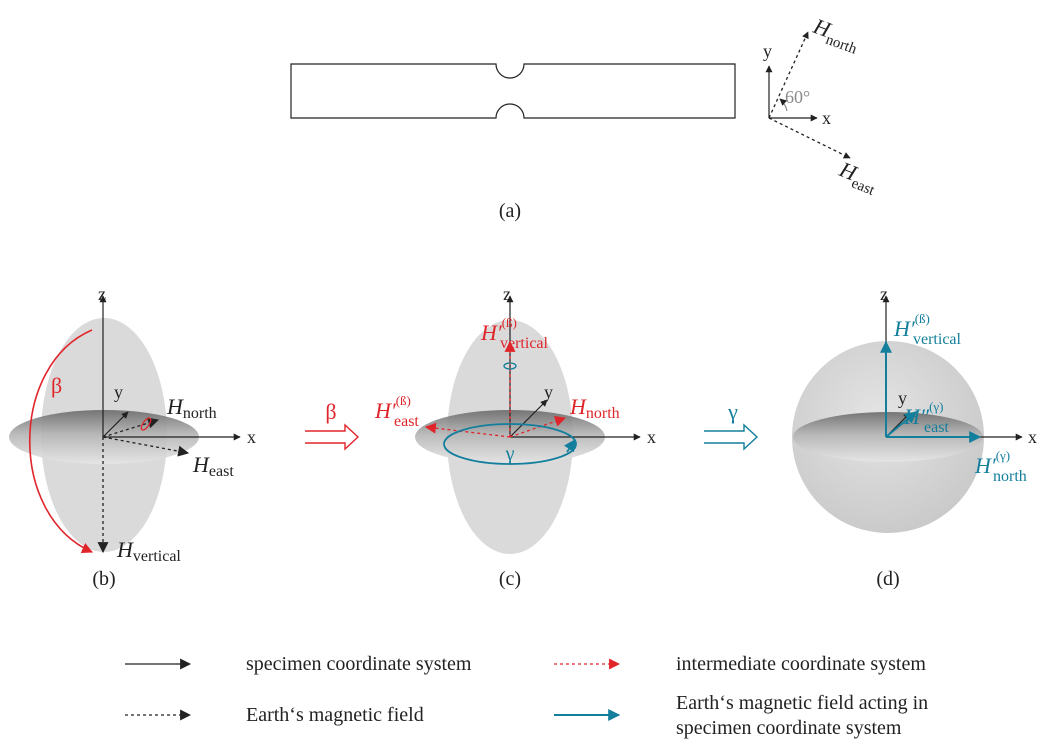 This screenshot has width=1048, height=749. I want to click on h-north-label-a: Hnorth, so click(836, 35).